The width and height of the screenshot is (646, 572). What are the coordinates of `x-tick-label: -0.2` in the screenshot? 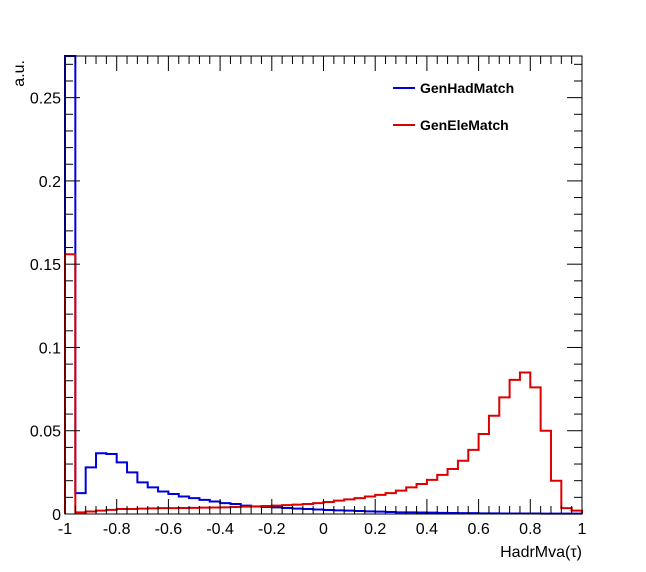 It's located at (272, 529).